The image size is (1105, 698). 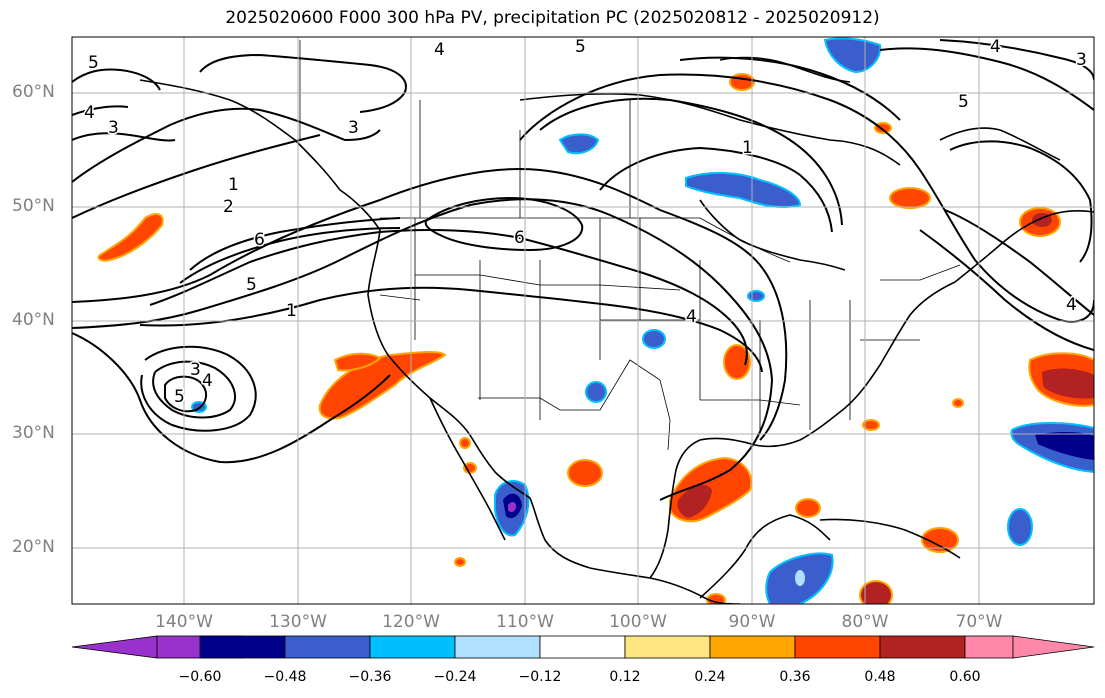 What do you see at coordinates (880, 677) in the screenshot?
I see `colorbar-tick-label: 0.48` at bounding box center [880, 677].